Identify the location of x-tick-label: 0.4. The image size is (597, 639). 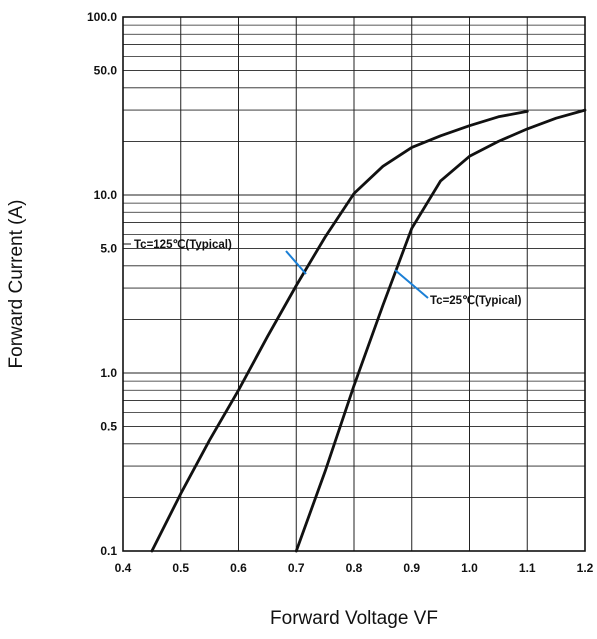
(123, 568).